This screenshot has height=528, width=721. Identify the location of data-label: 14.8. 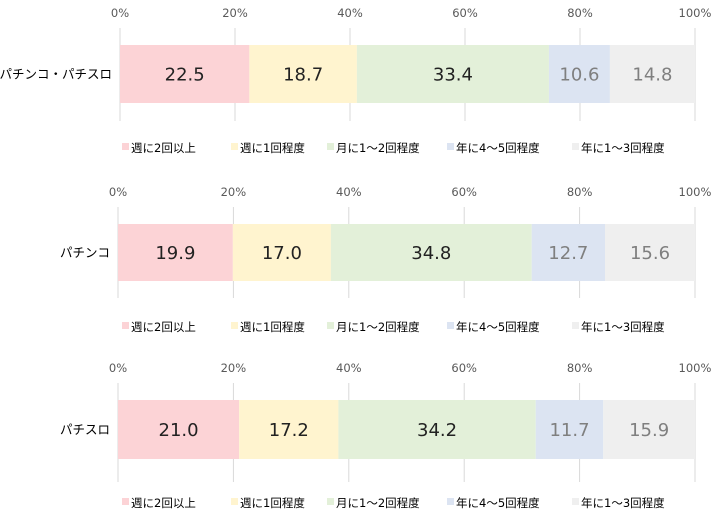
(652, 75).